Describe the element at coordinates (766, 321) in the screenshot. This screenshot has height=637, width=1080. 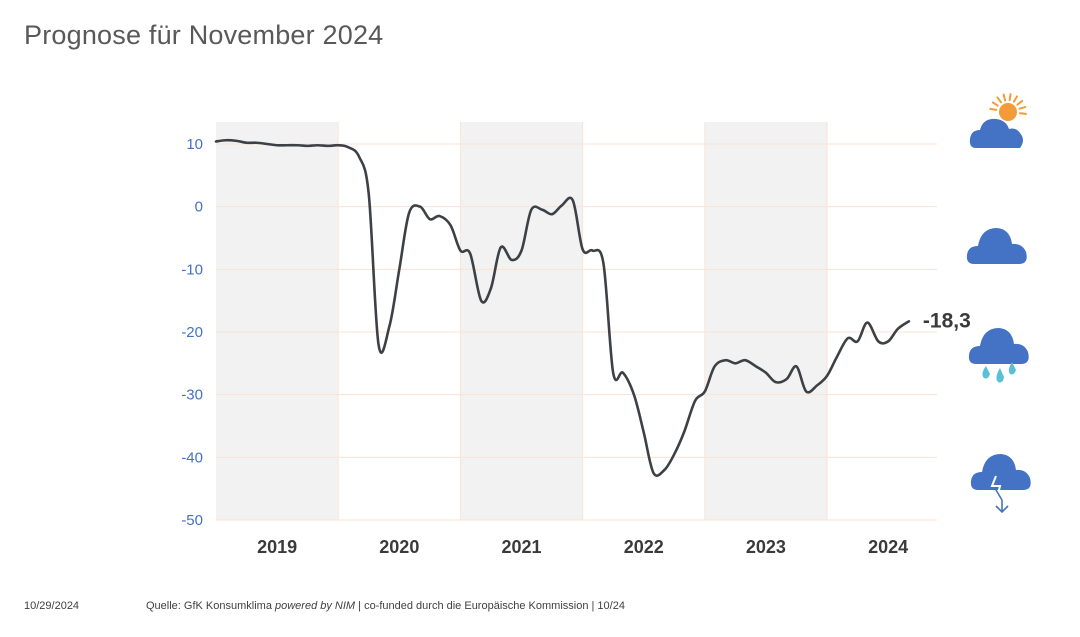
I see `year-band-2023` at that location.